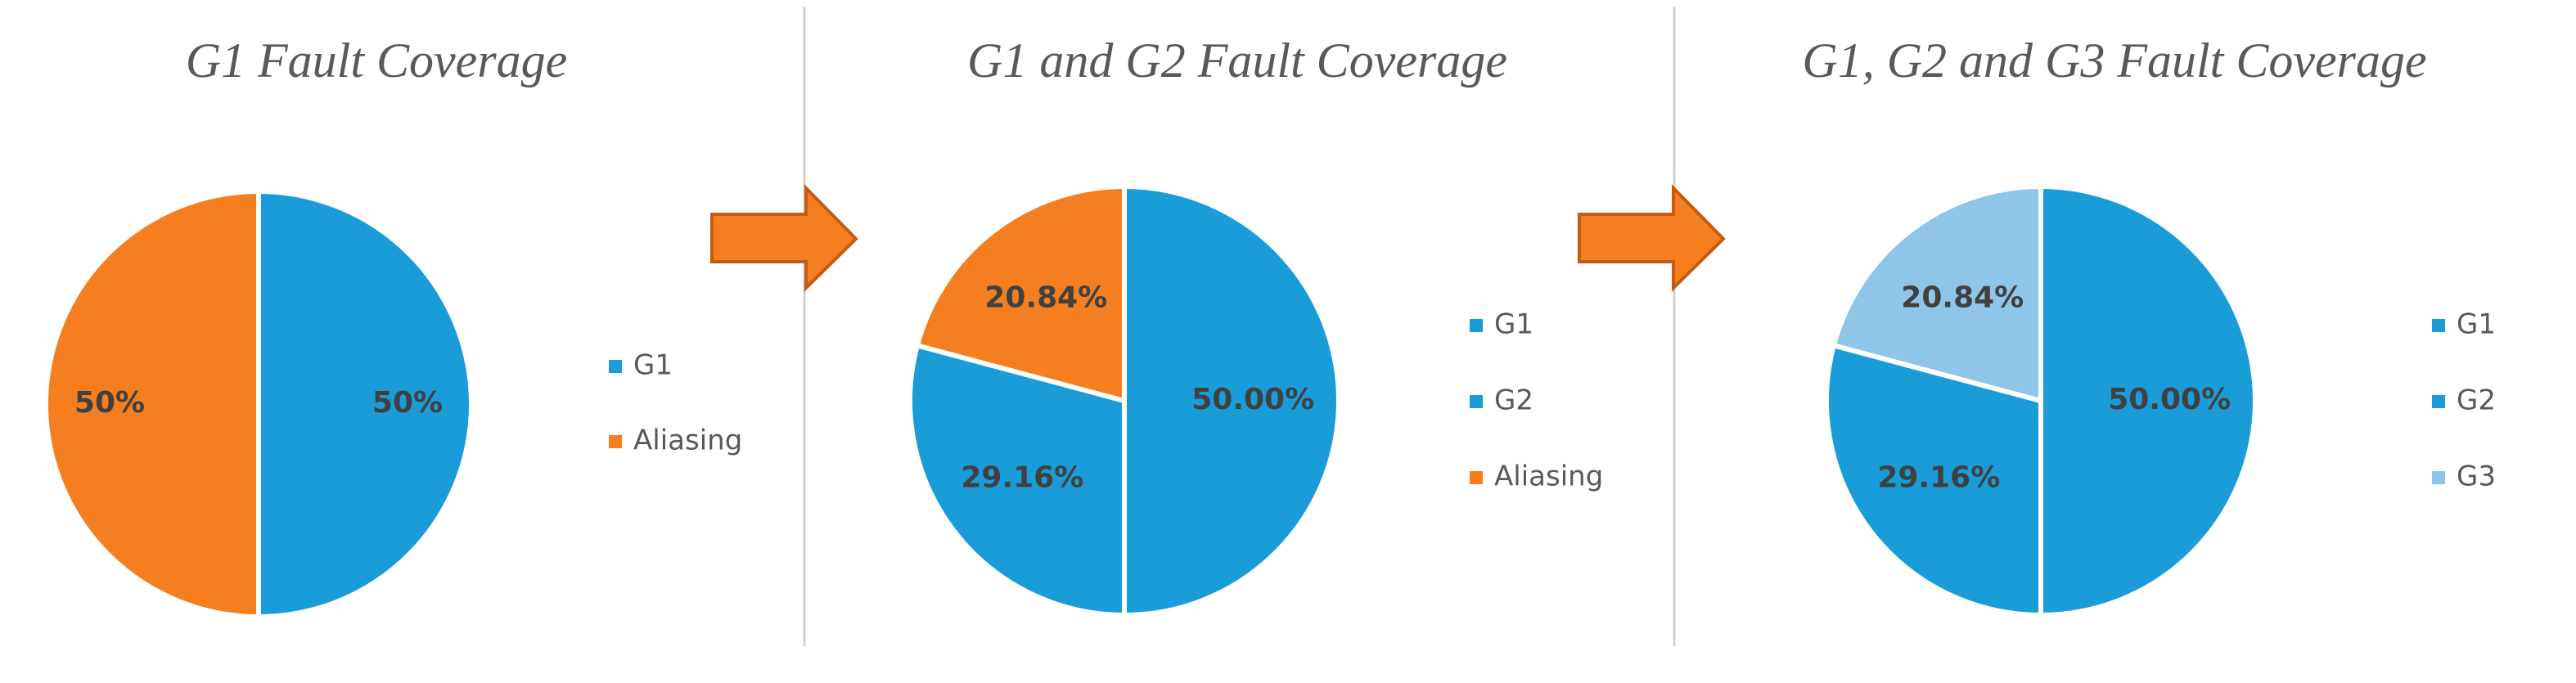 This screenshot has width=2576, height=683. I want to click on chart-title: G1 Fault Coverage, so click(377, 61).